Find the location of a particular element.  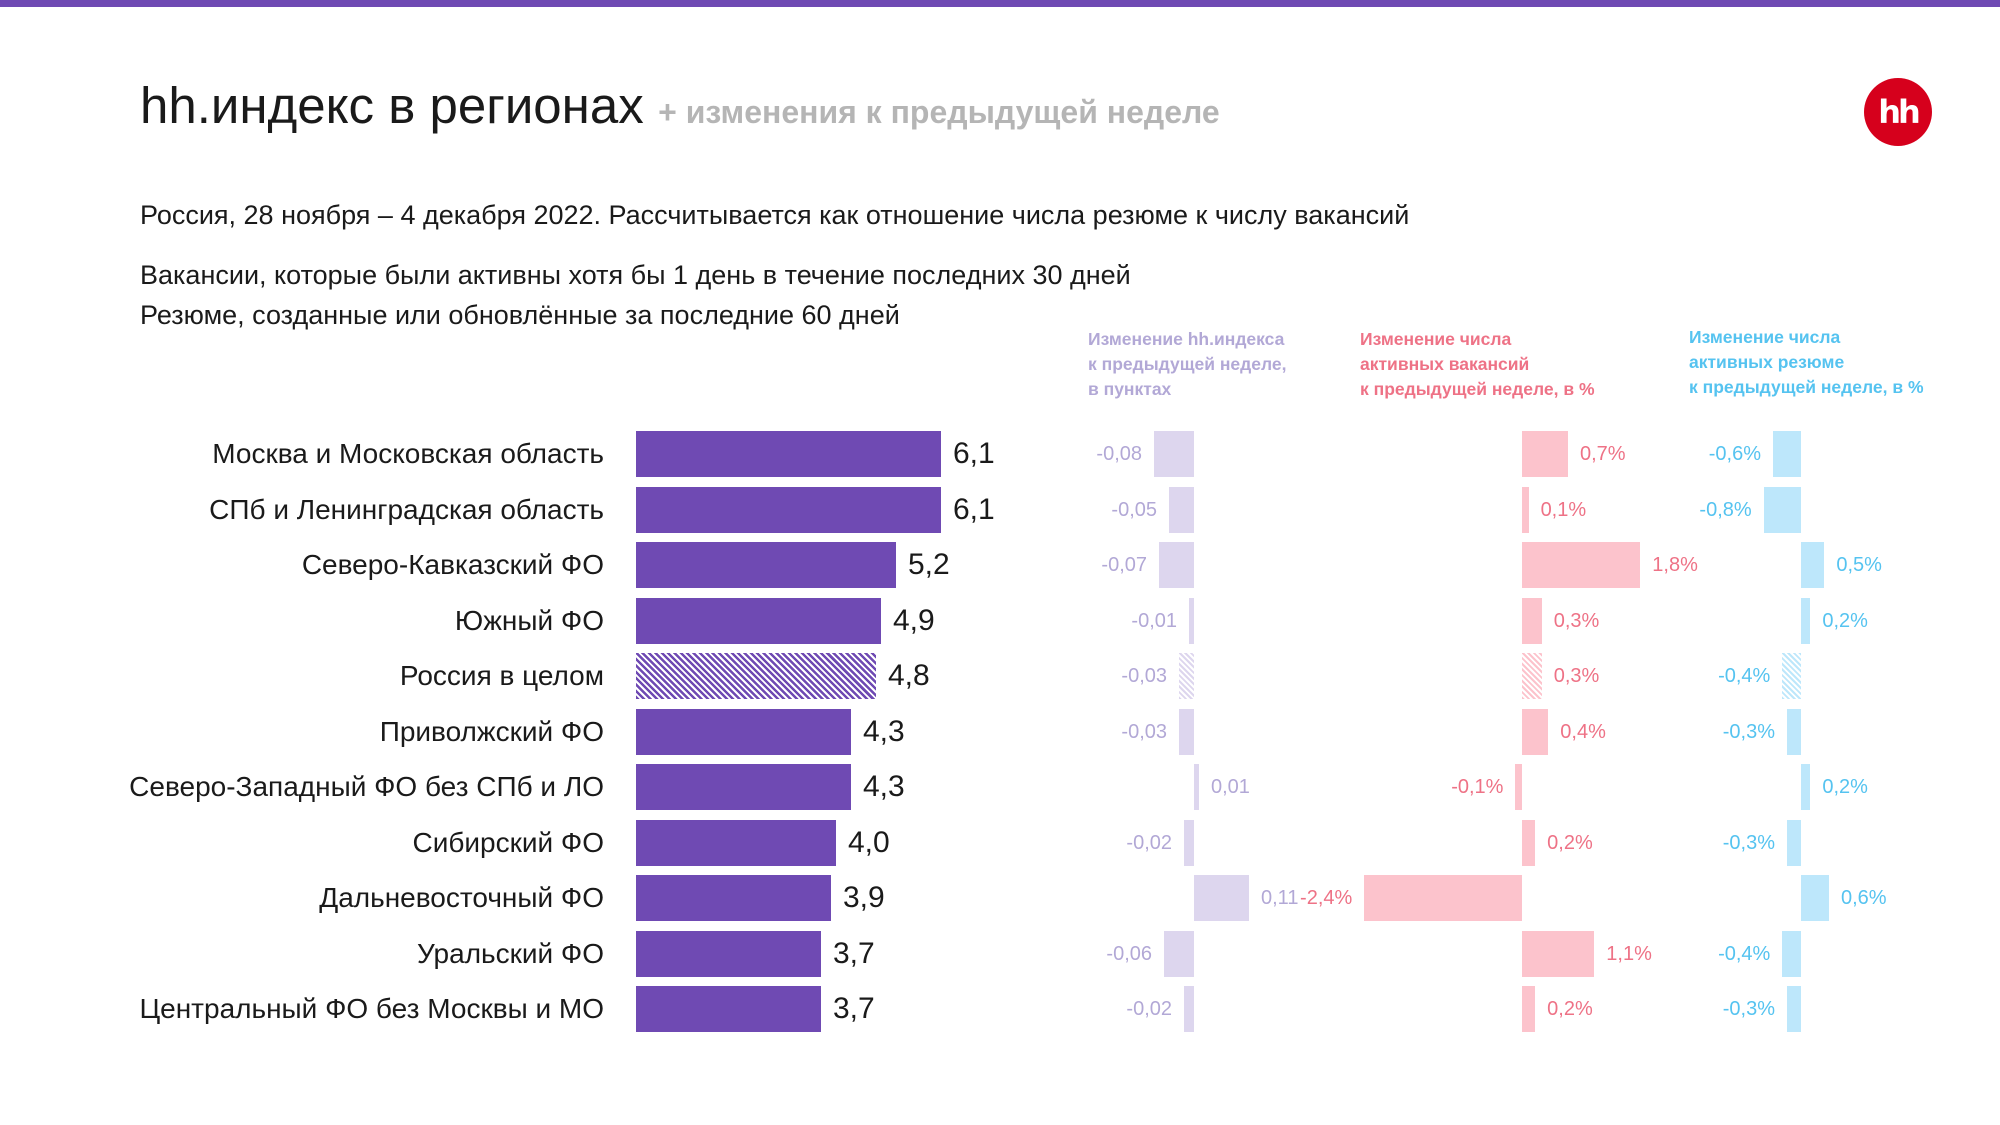

region-label: Приволжский ФО is located at coordinates (491, 731).